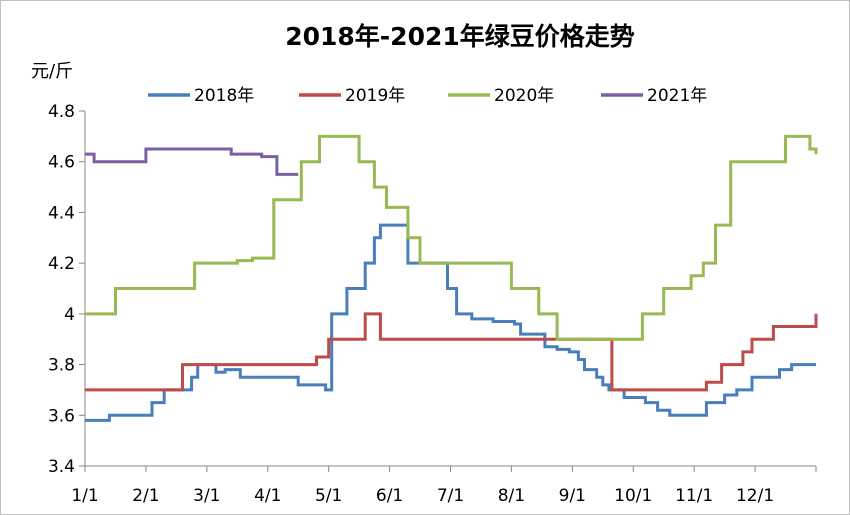 The height and width of the screenshot is (515, 850). What do you see at coordinates (427, 96) in the screenshot?
I see `legend: 2018年 2019年 2020年 2021年` at bounding box center [427, 96].